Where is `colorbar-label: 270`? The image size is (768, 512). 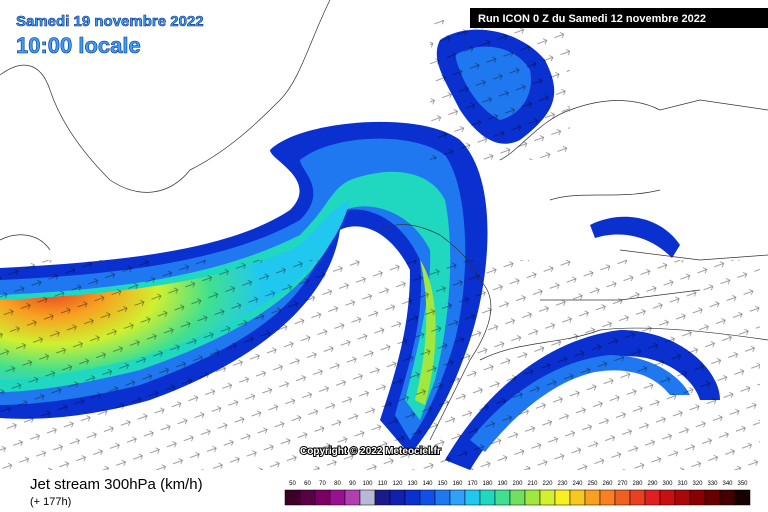 colorbar-label: 270 is located at coordinates (622, 484).